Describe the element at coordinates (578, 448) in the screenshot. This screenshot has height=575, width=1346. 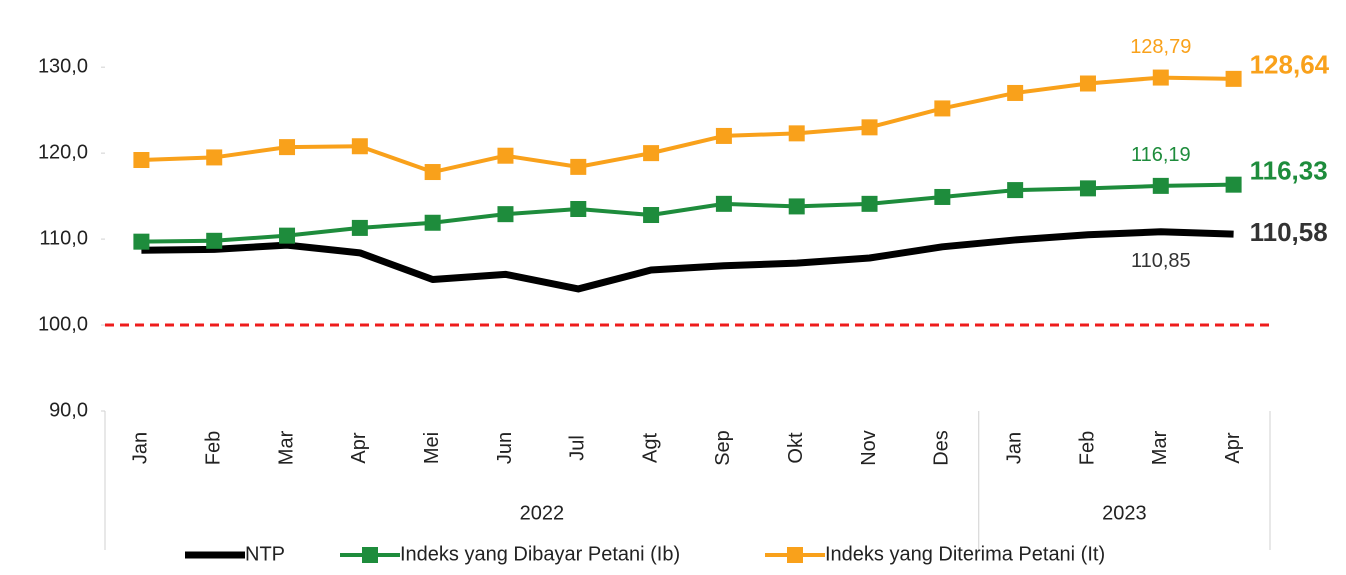
I see `x-tick-label: Jul` at that location.